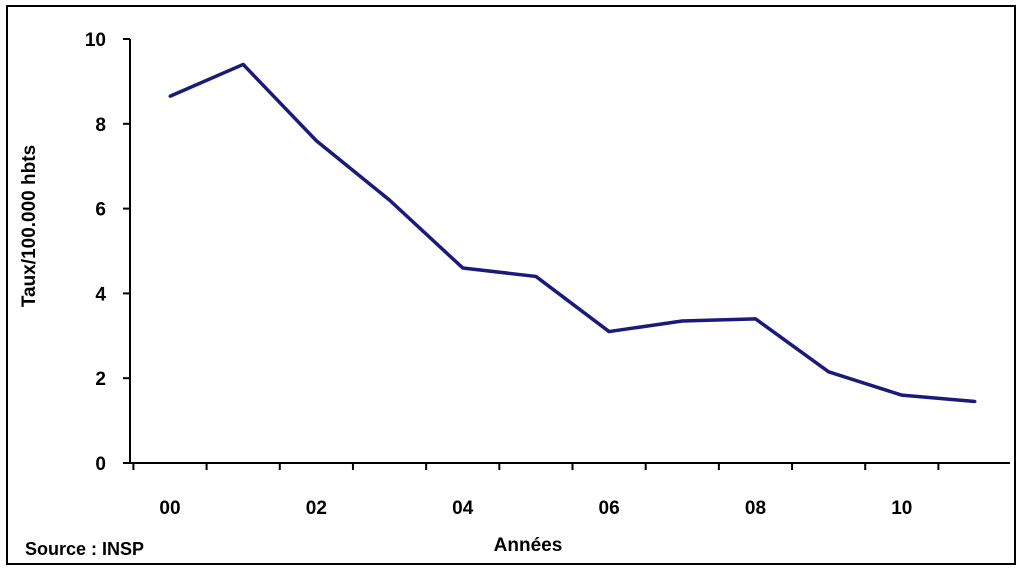 The height and width of the screenshot is (574, 1024). I want to click on x-ticks: 00 02 04 06 08 10, so click(536, 491).